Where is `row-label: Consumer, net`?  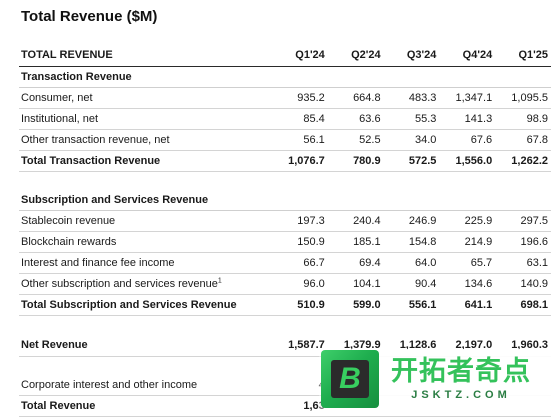
row-label: Consumer, net is located at coordinates (145, 98).